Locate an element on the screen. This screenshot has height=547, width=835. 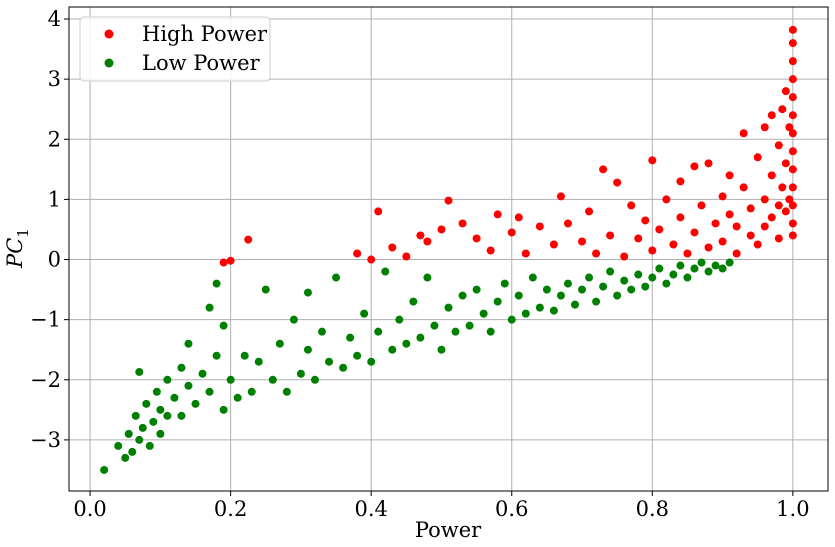
x-tick-label: 0.8 is located at coordinates (652, 509).